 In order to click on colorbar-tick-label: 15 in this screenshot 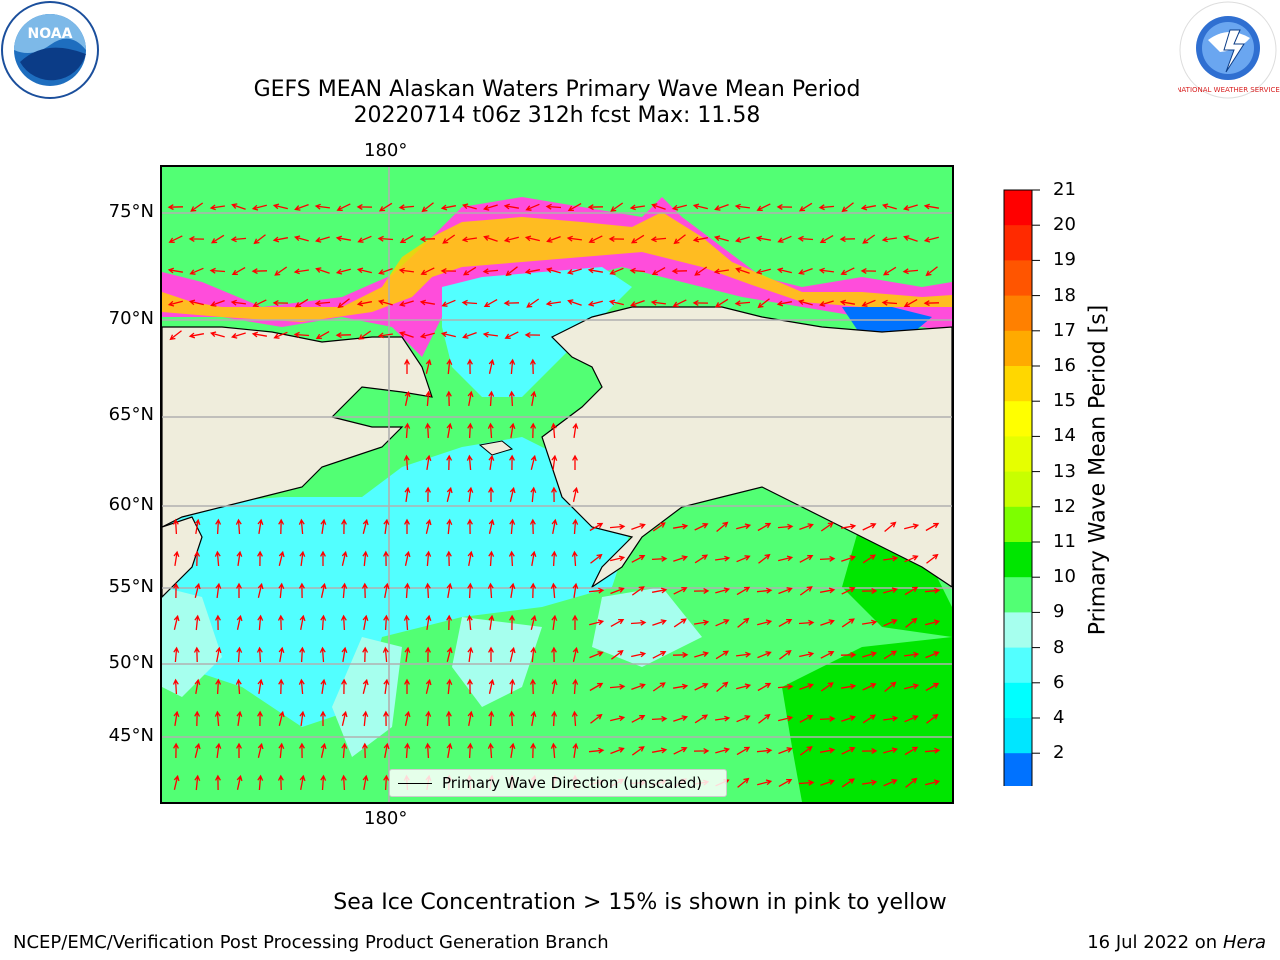, I will do `click(1064, 401)`.